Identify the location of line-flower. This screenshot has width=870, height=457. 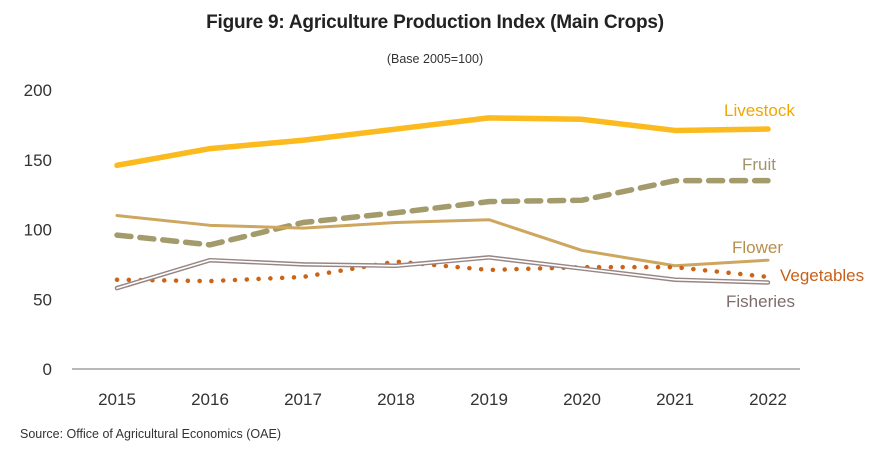
(442, 241).